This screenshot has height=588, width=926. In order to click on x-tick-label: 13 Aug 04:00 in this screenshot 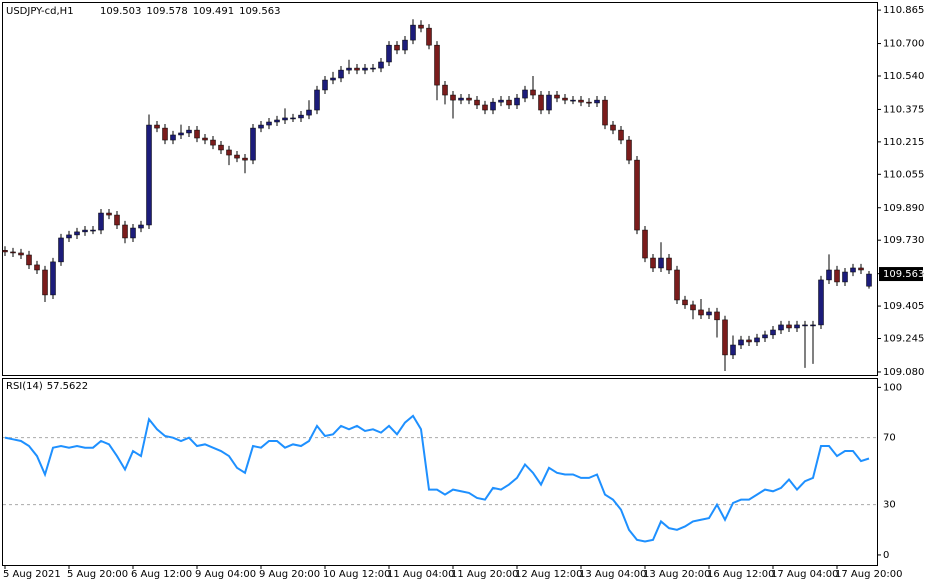, I will do `click(612, 574)`.